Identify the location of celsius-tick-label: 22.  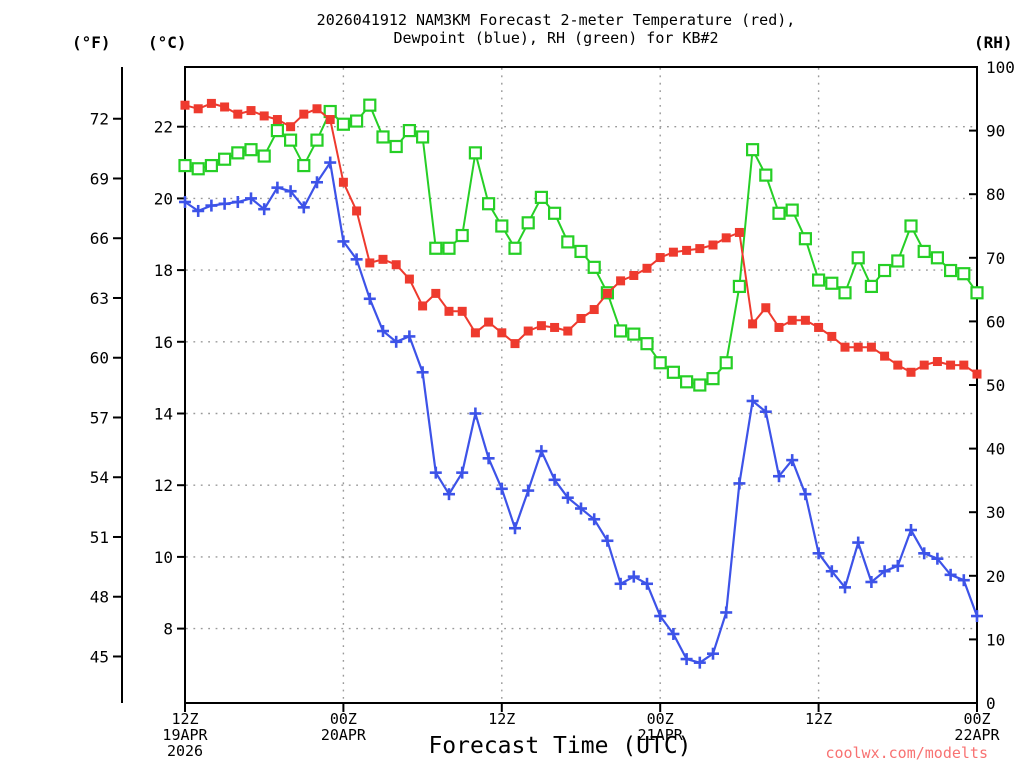
(163, 127).